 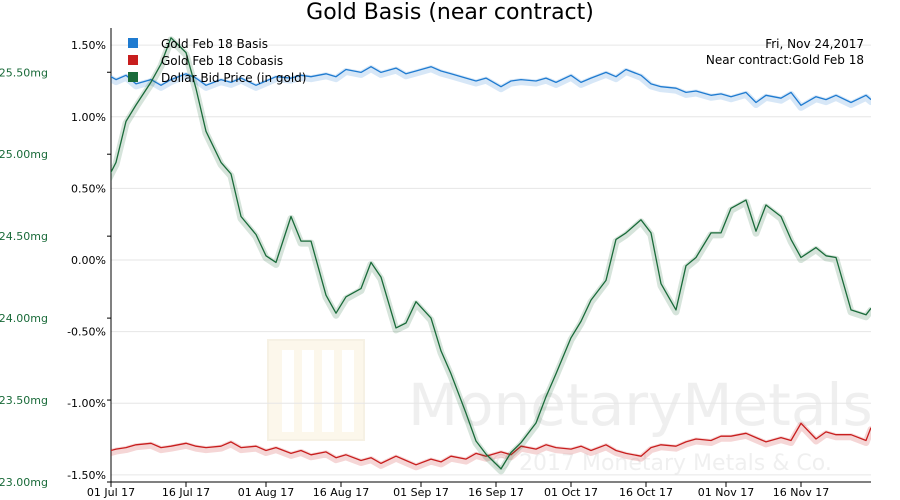 I want to click on watermark-copyright: © 2017 Monetary Metals & Co., so click(x=661, y=463).